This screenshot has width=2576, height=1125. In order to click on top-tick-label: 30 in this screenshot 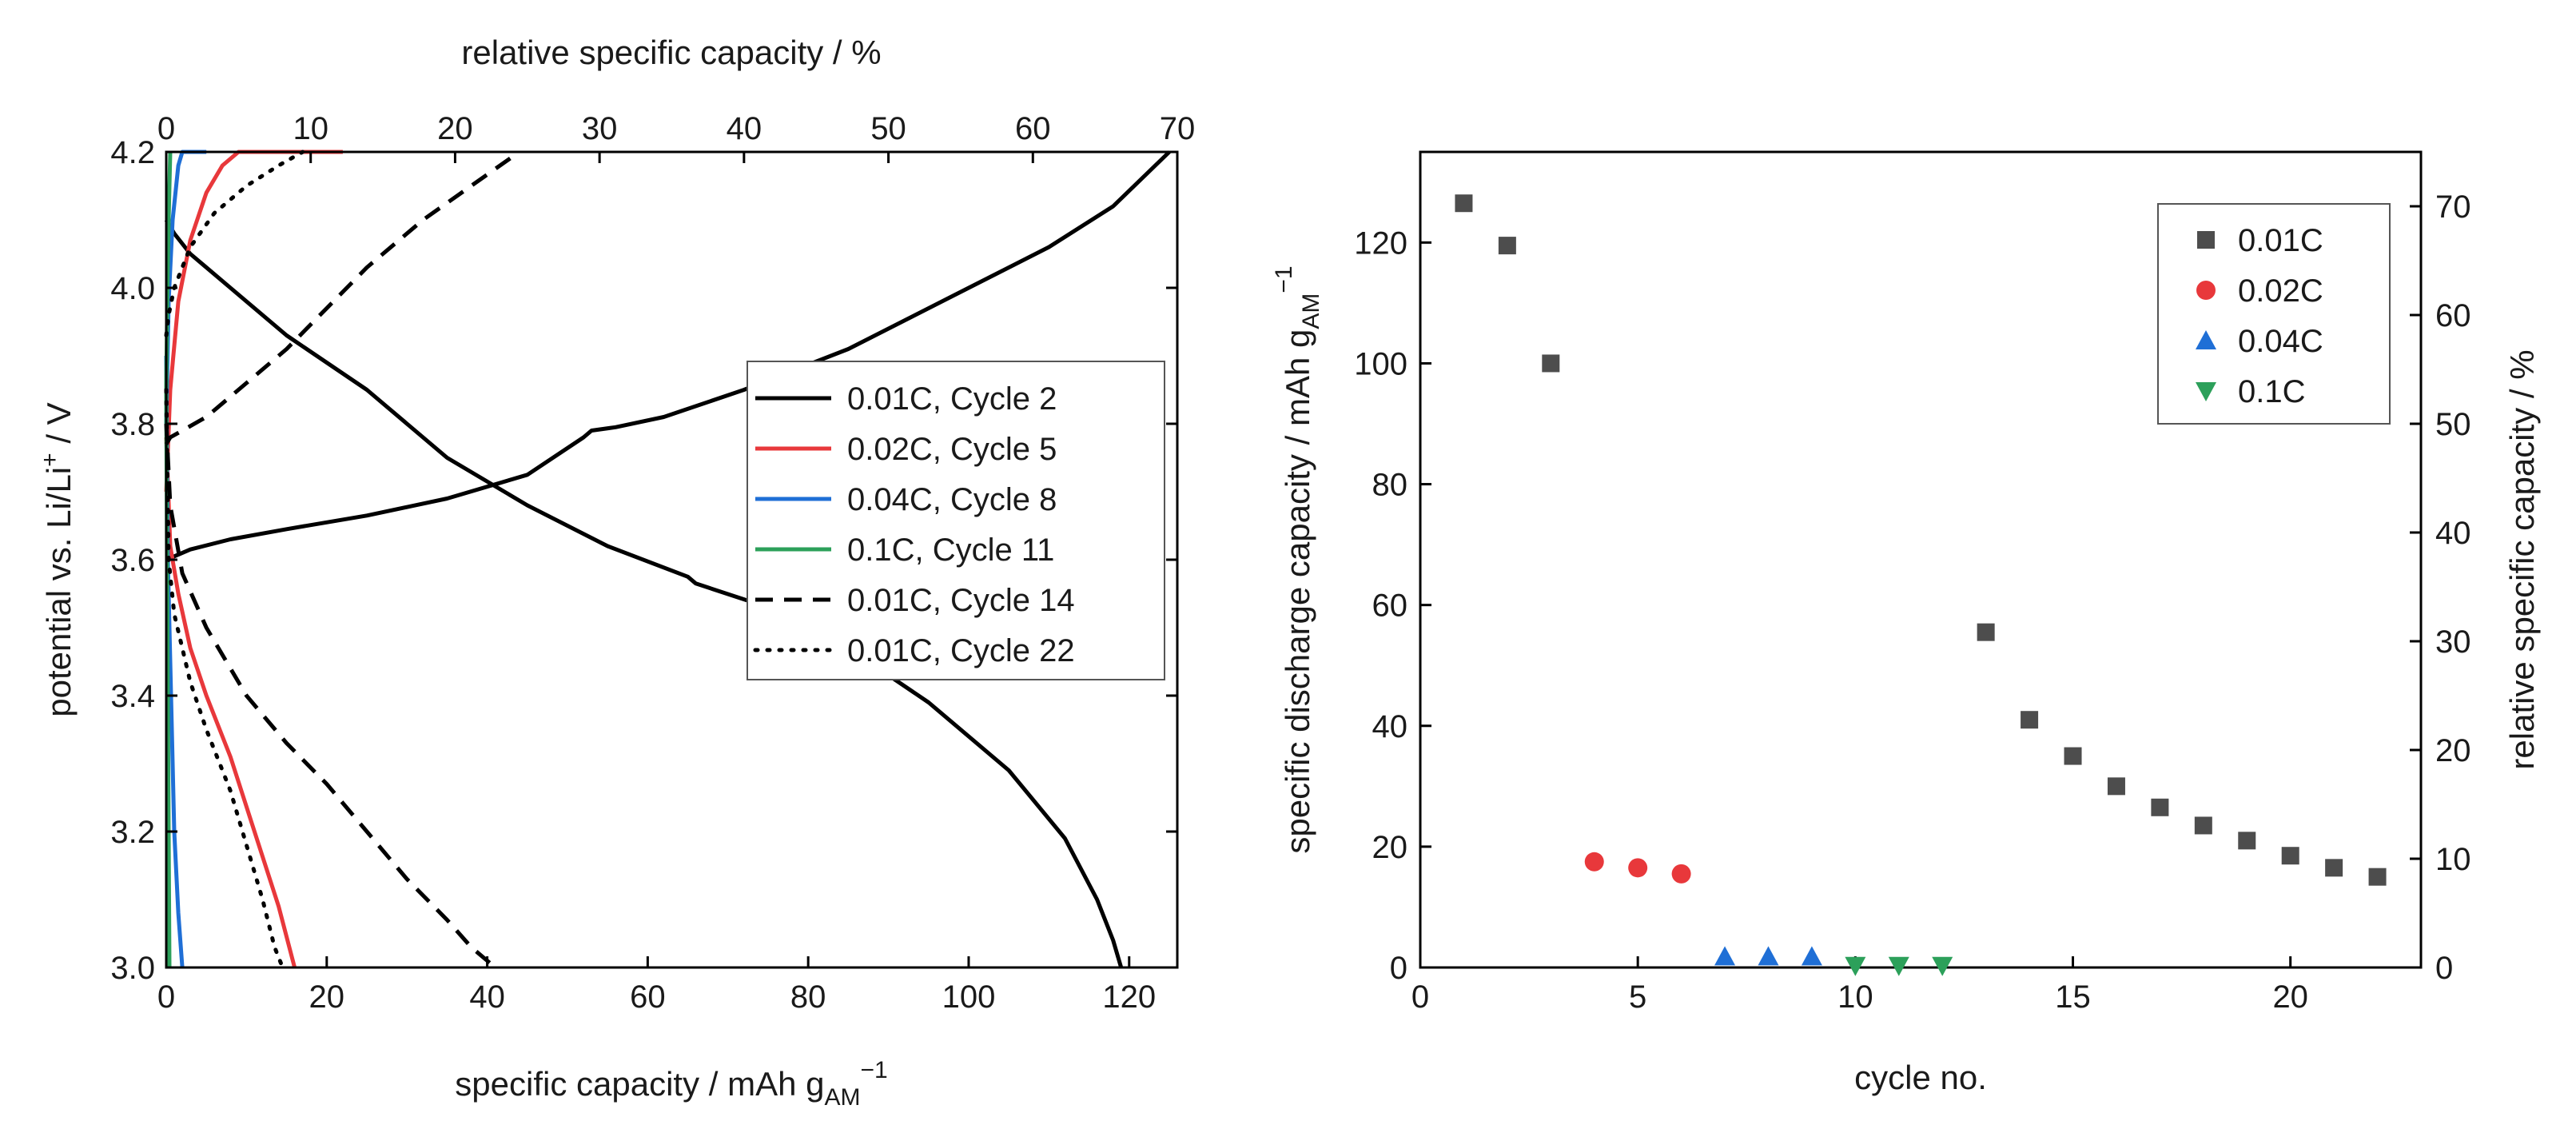, I will do `click(600, 128)`.